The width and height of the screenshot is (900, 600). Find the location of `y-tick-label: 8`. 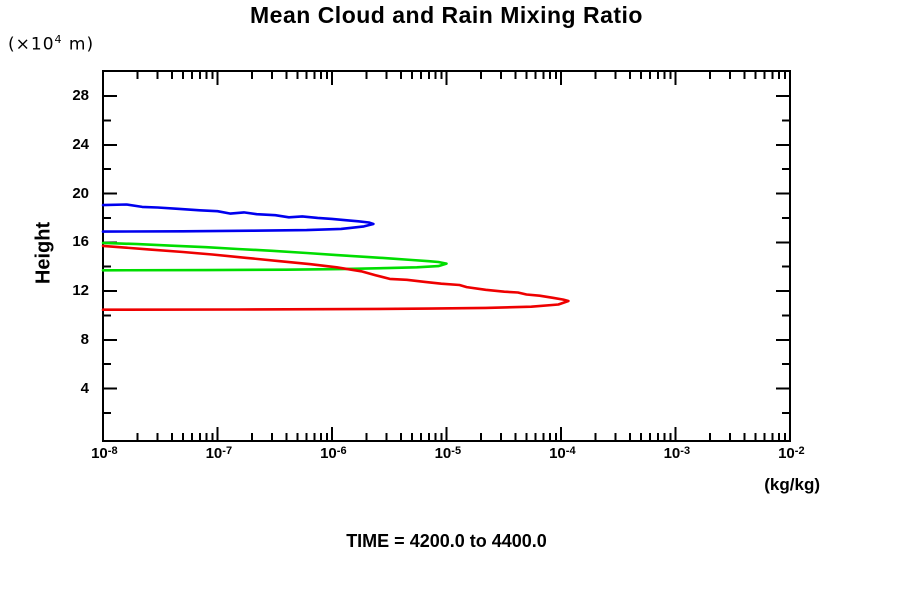

y-tick-label: 8 is located at coordinates (84, 339).